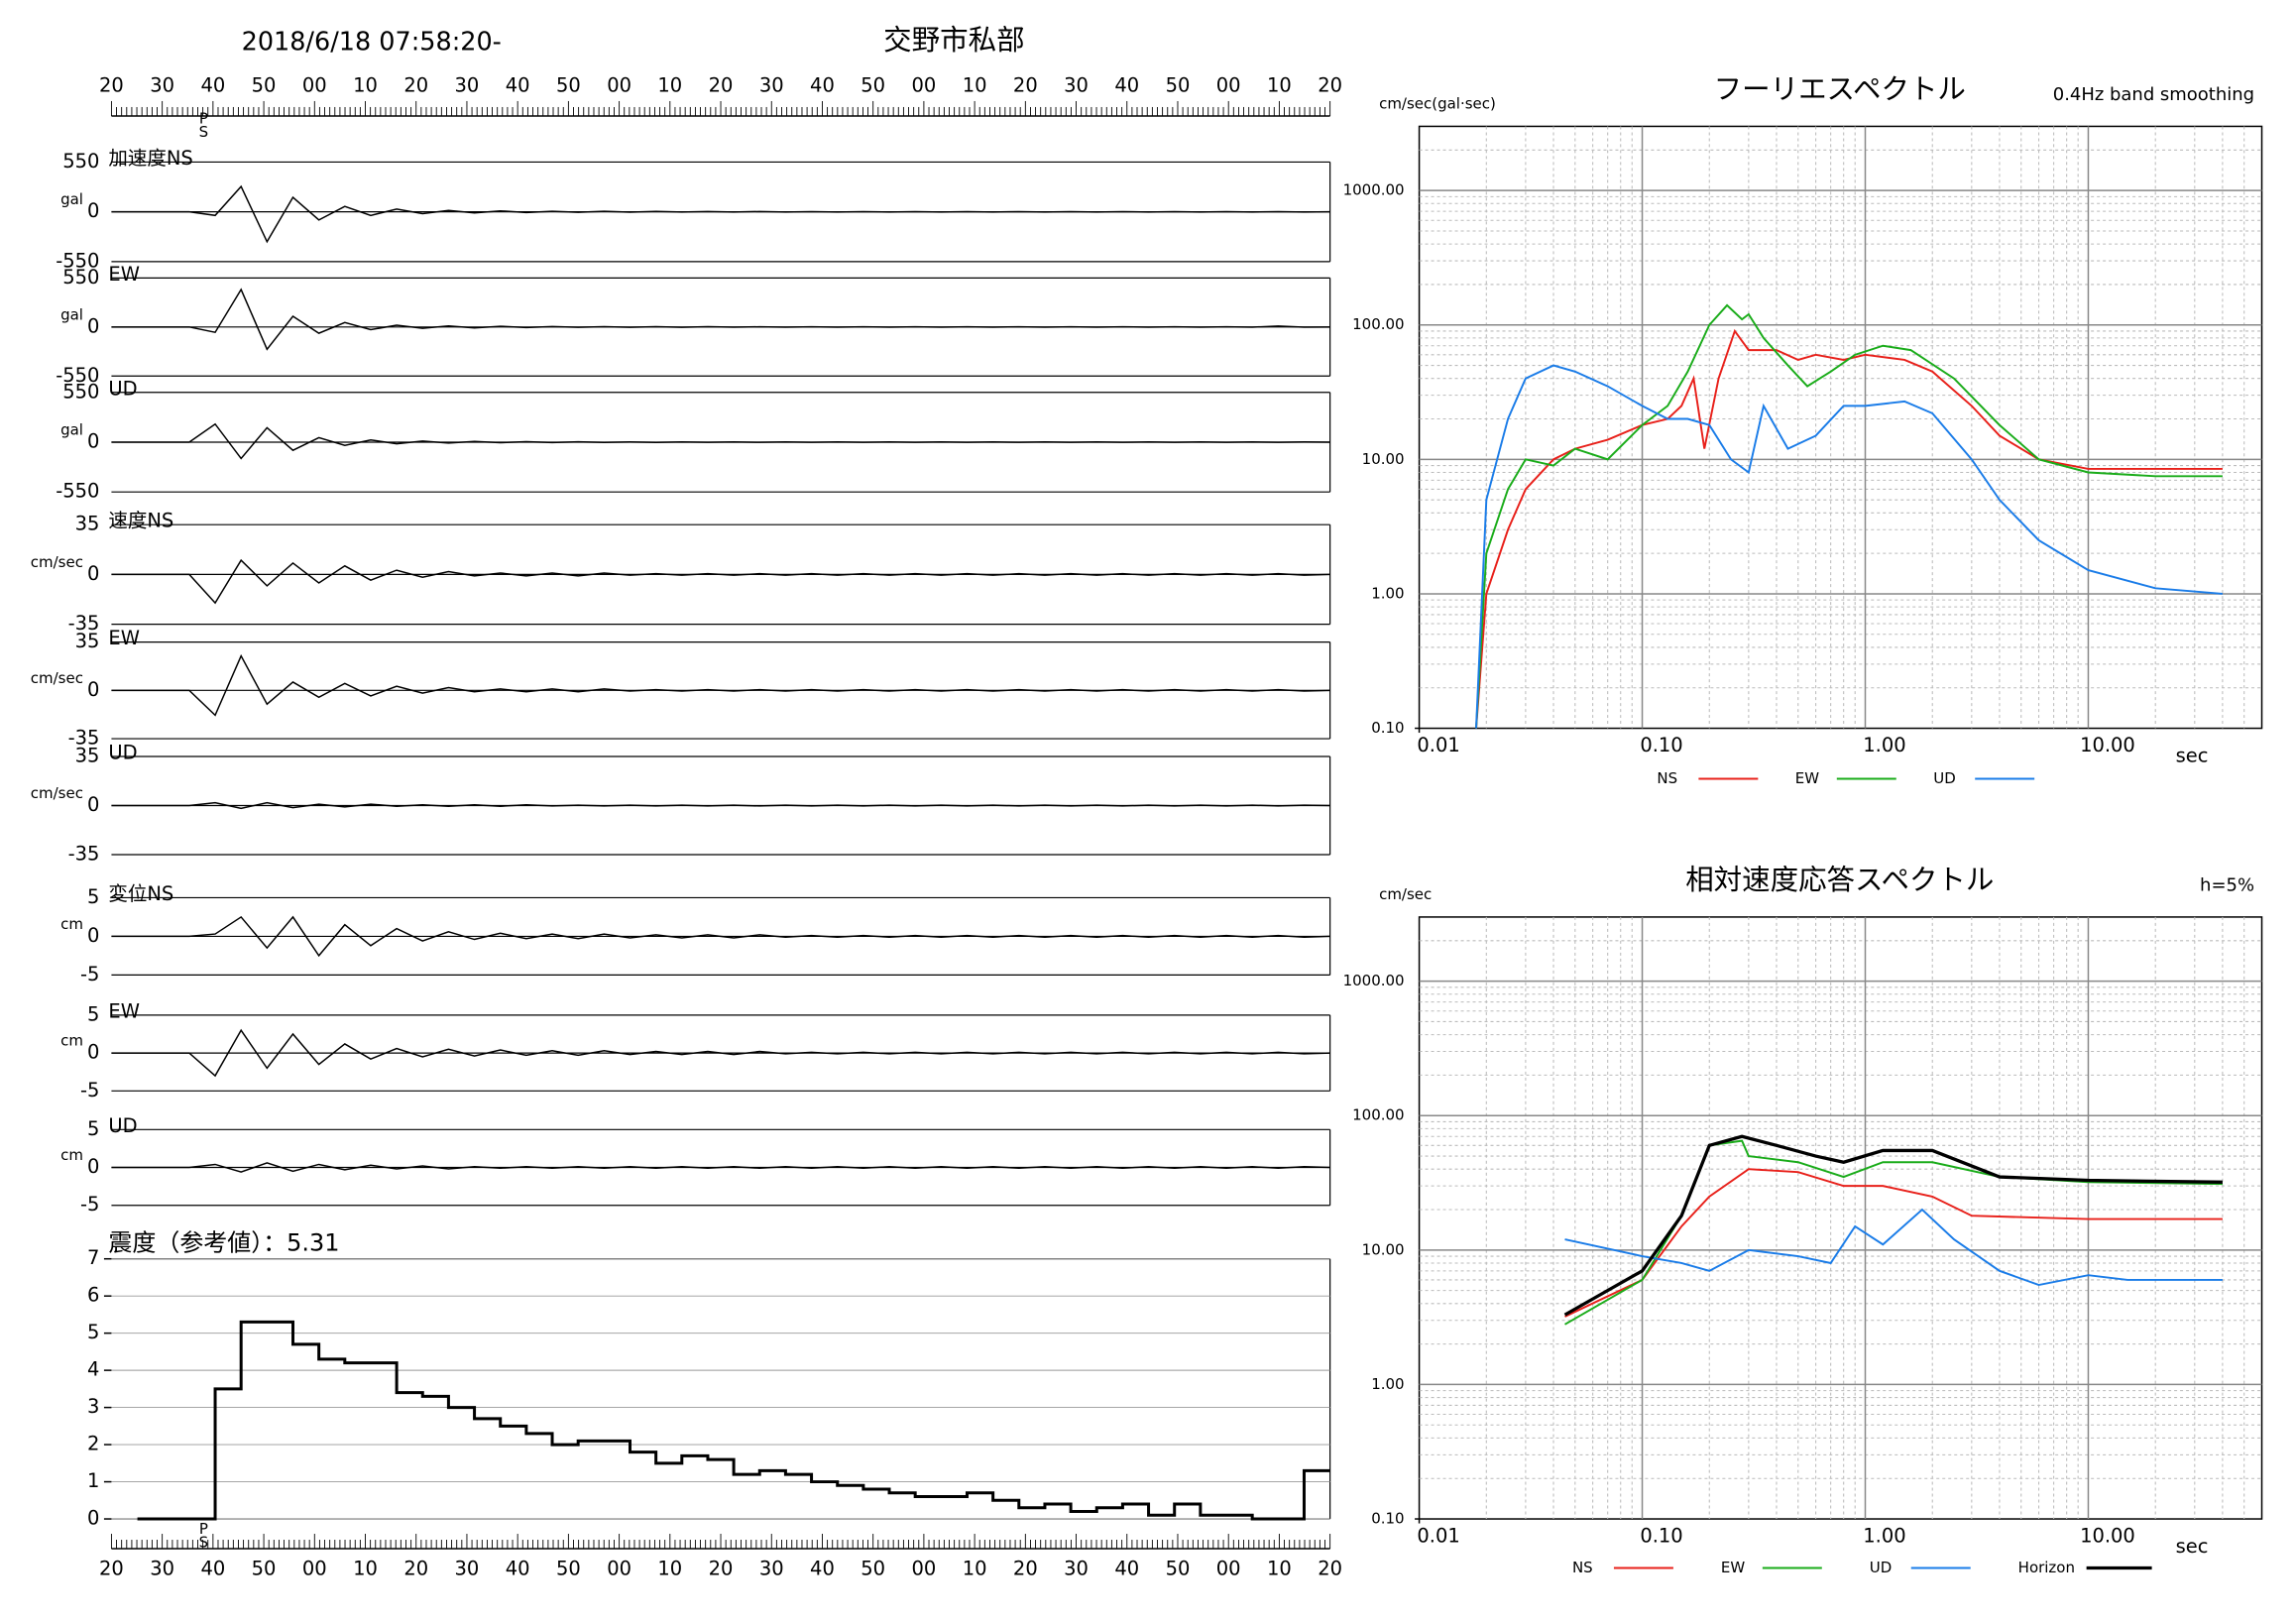 The height and width of the screenshot is (1623, 2296). What do you see at coordinates (1884, 1536) in the screenshot?
I see `x-tick-label: 1.00` at bounding box center [1884, 1536].